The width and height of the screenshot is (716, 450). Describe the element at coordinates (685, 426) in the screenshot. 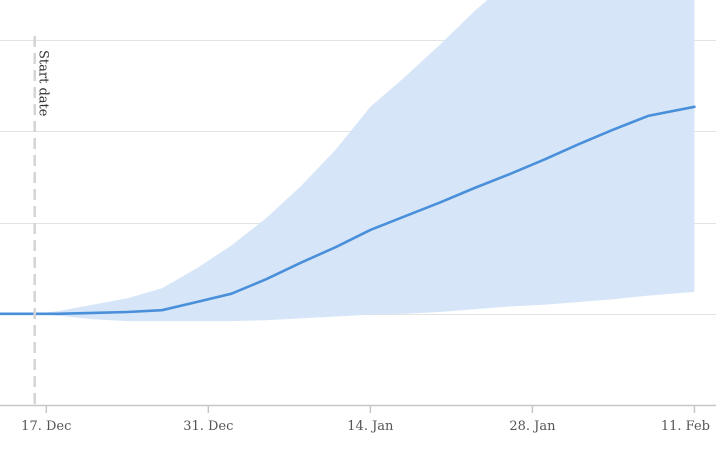

I see `x-tick-label-4: 11. Feb` at that location.